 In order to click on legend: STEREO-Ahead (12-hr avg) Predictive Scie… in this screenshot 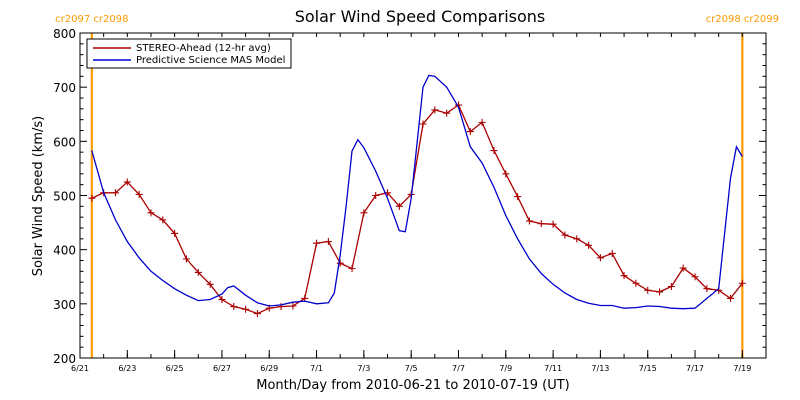, I will do `click(189, 53)`.